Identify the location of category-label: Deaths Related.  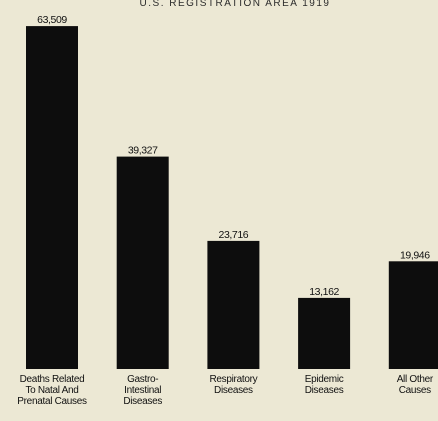
(52, 379).